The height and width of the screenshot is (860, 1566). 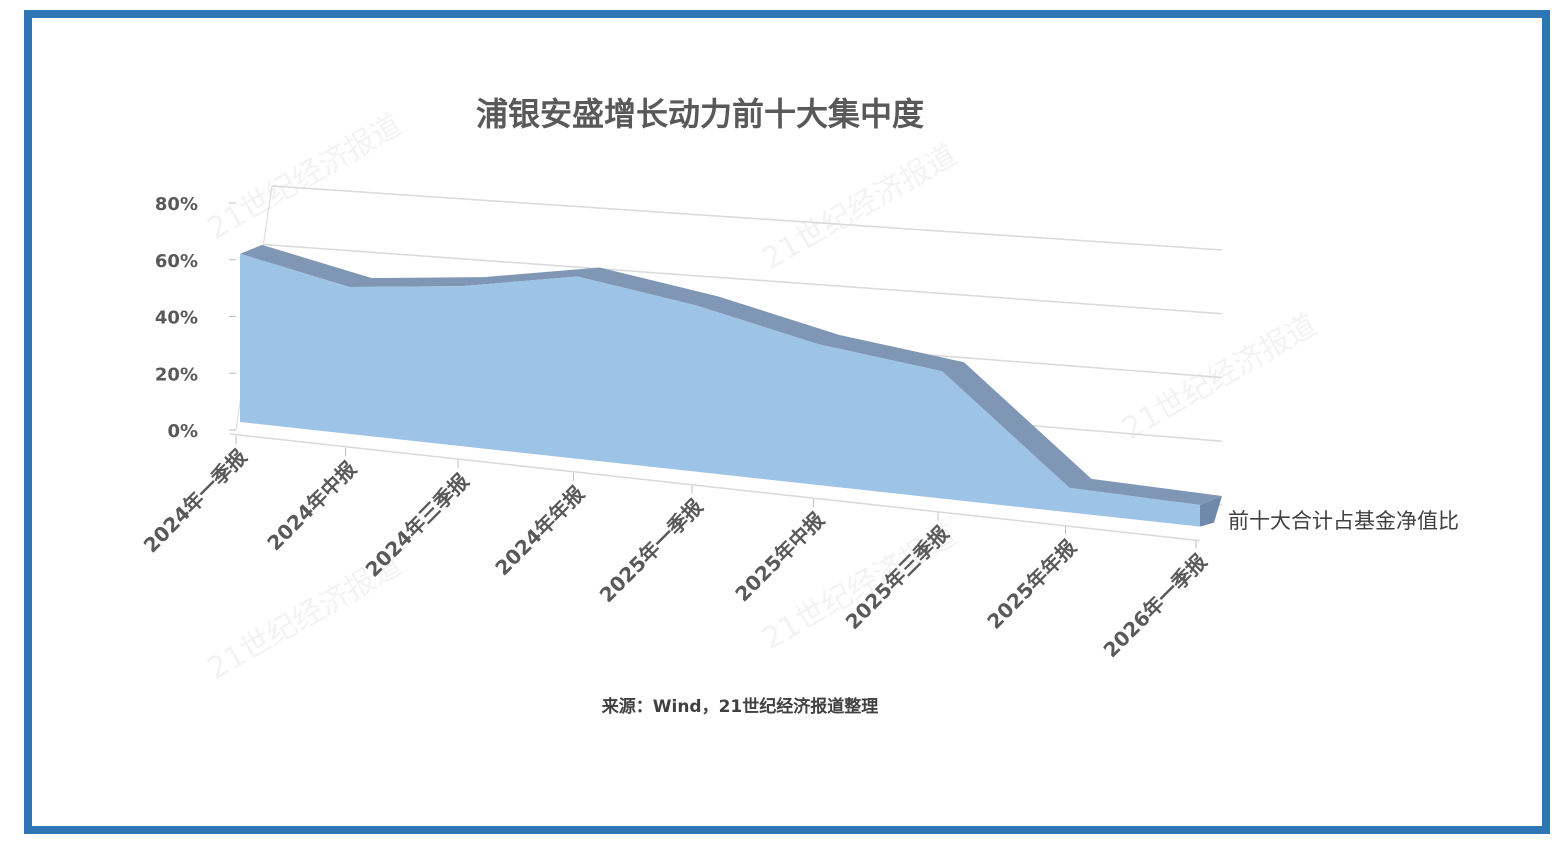 I want to click on y-tick-label: 20%, so click(x=176, y=374).